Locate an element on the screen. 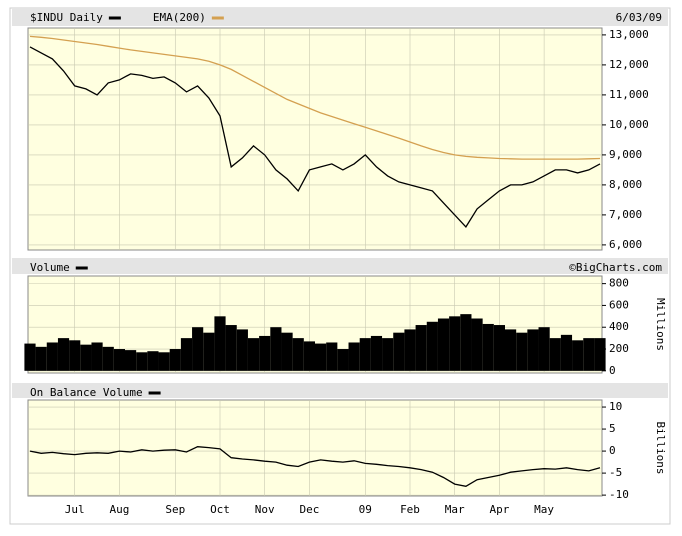 The image size is (682, 536). y-tick-label: -5 is located at coordinates (615, 472).